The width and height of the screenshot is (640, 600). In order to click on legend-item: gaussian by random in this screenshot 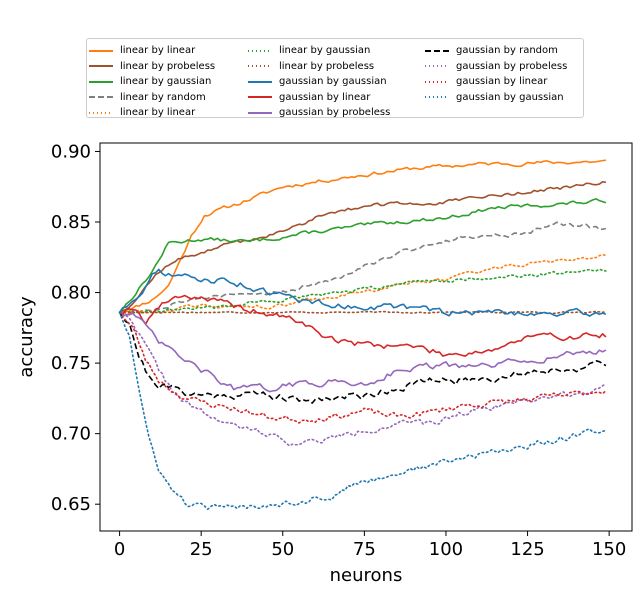, I will do `click(496, 51)`.